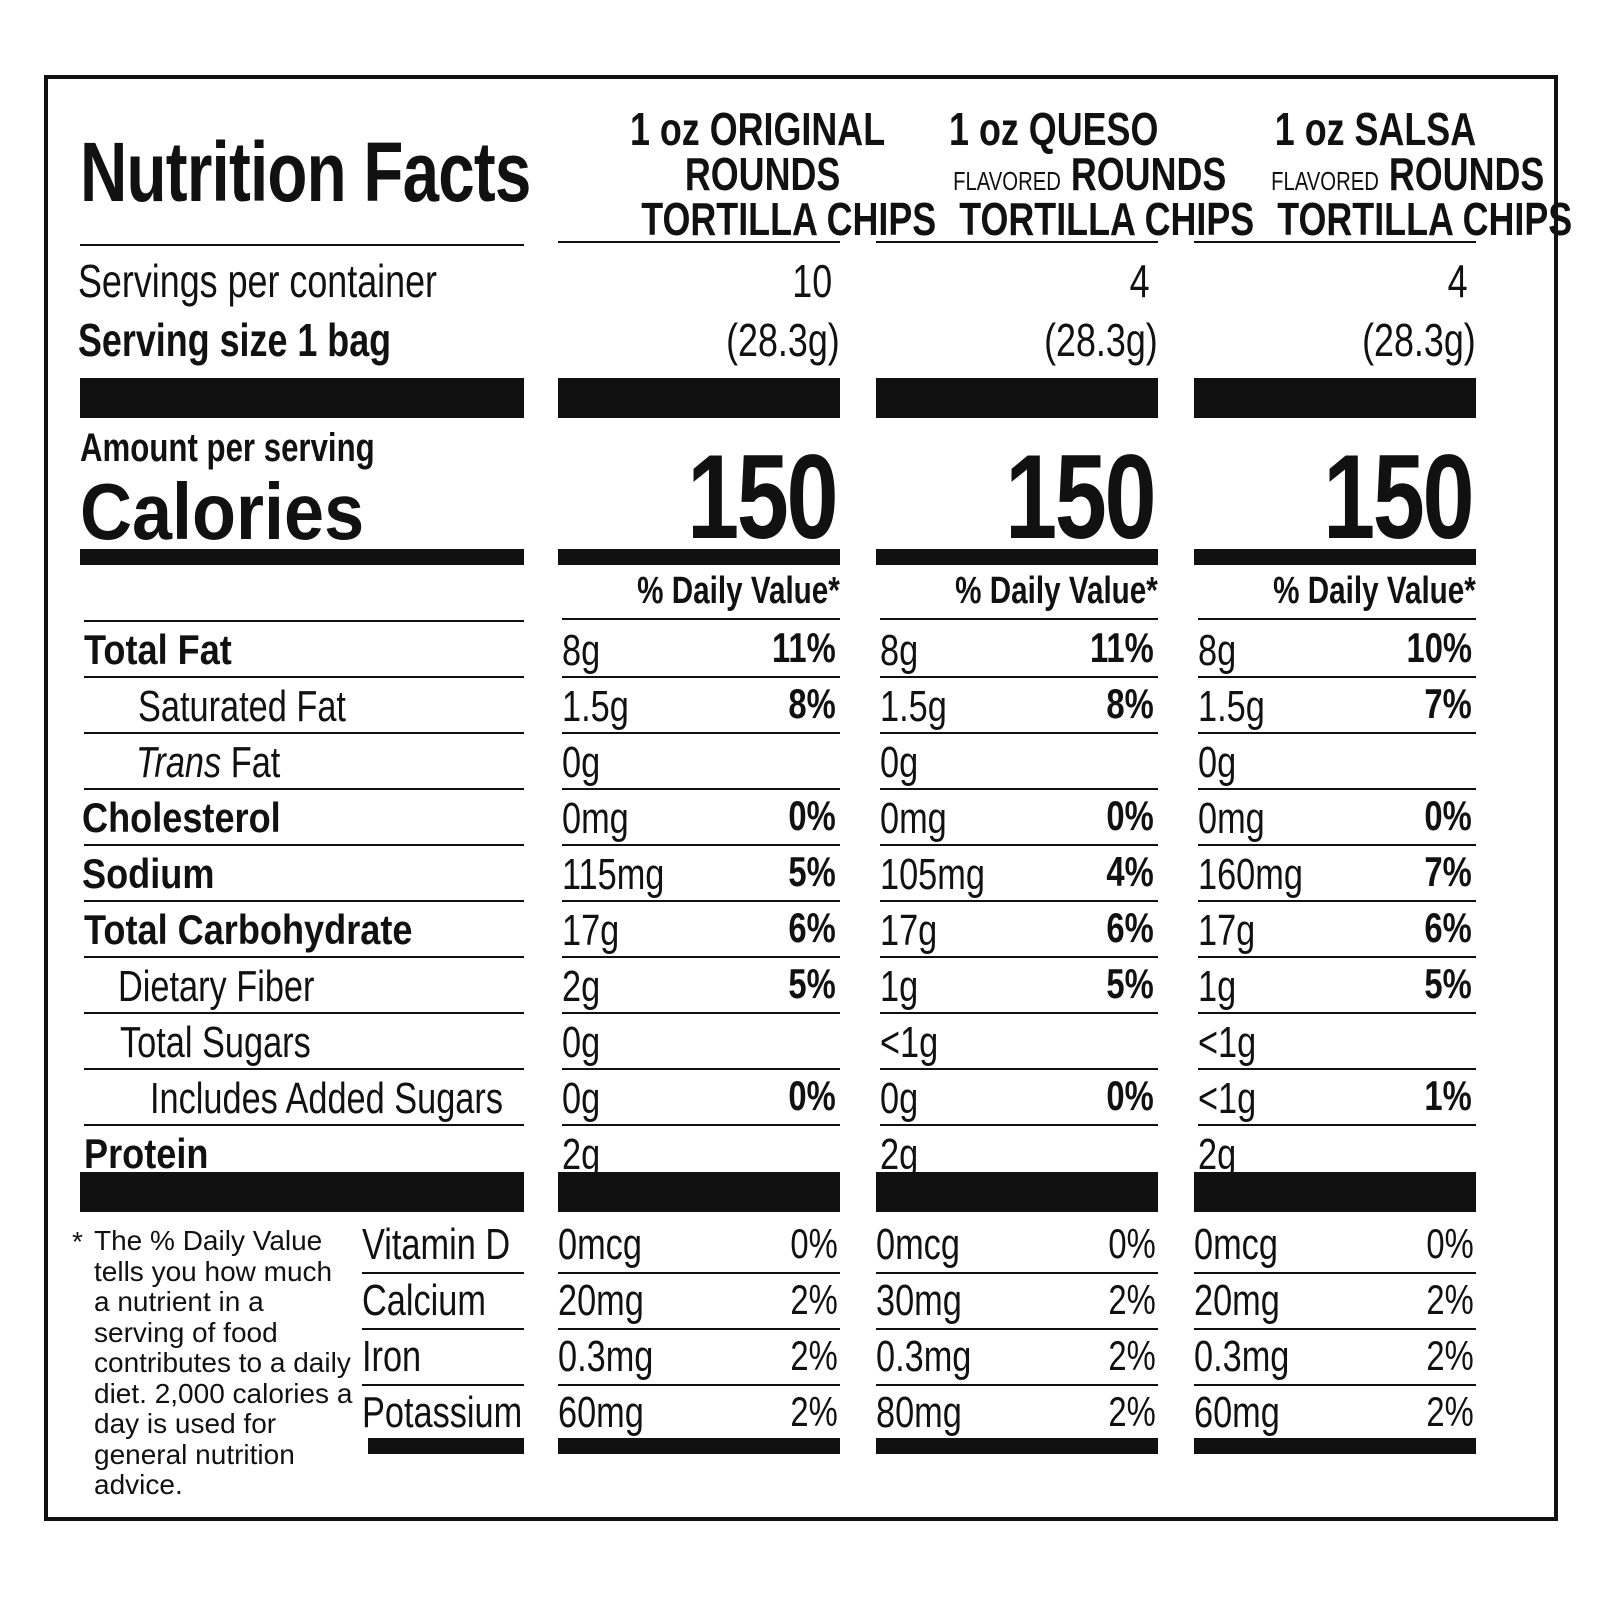  What do you see at coordinates (757, 129) in the screenshot?
I see `product-name-line1: 1 oz ORIGINAL` at bounding box center [757, 129].